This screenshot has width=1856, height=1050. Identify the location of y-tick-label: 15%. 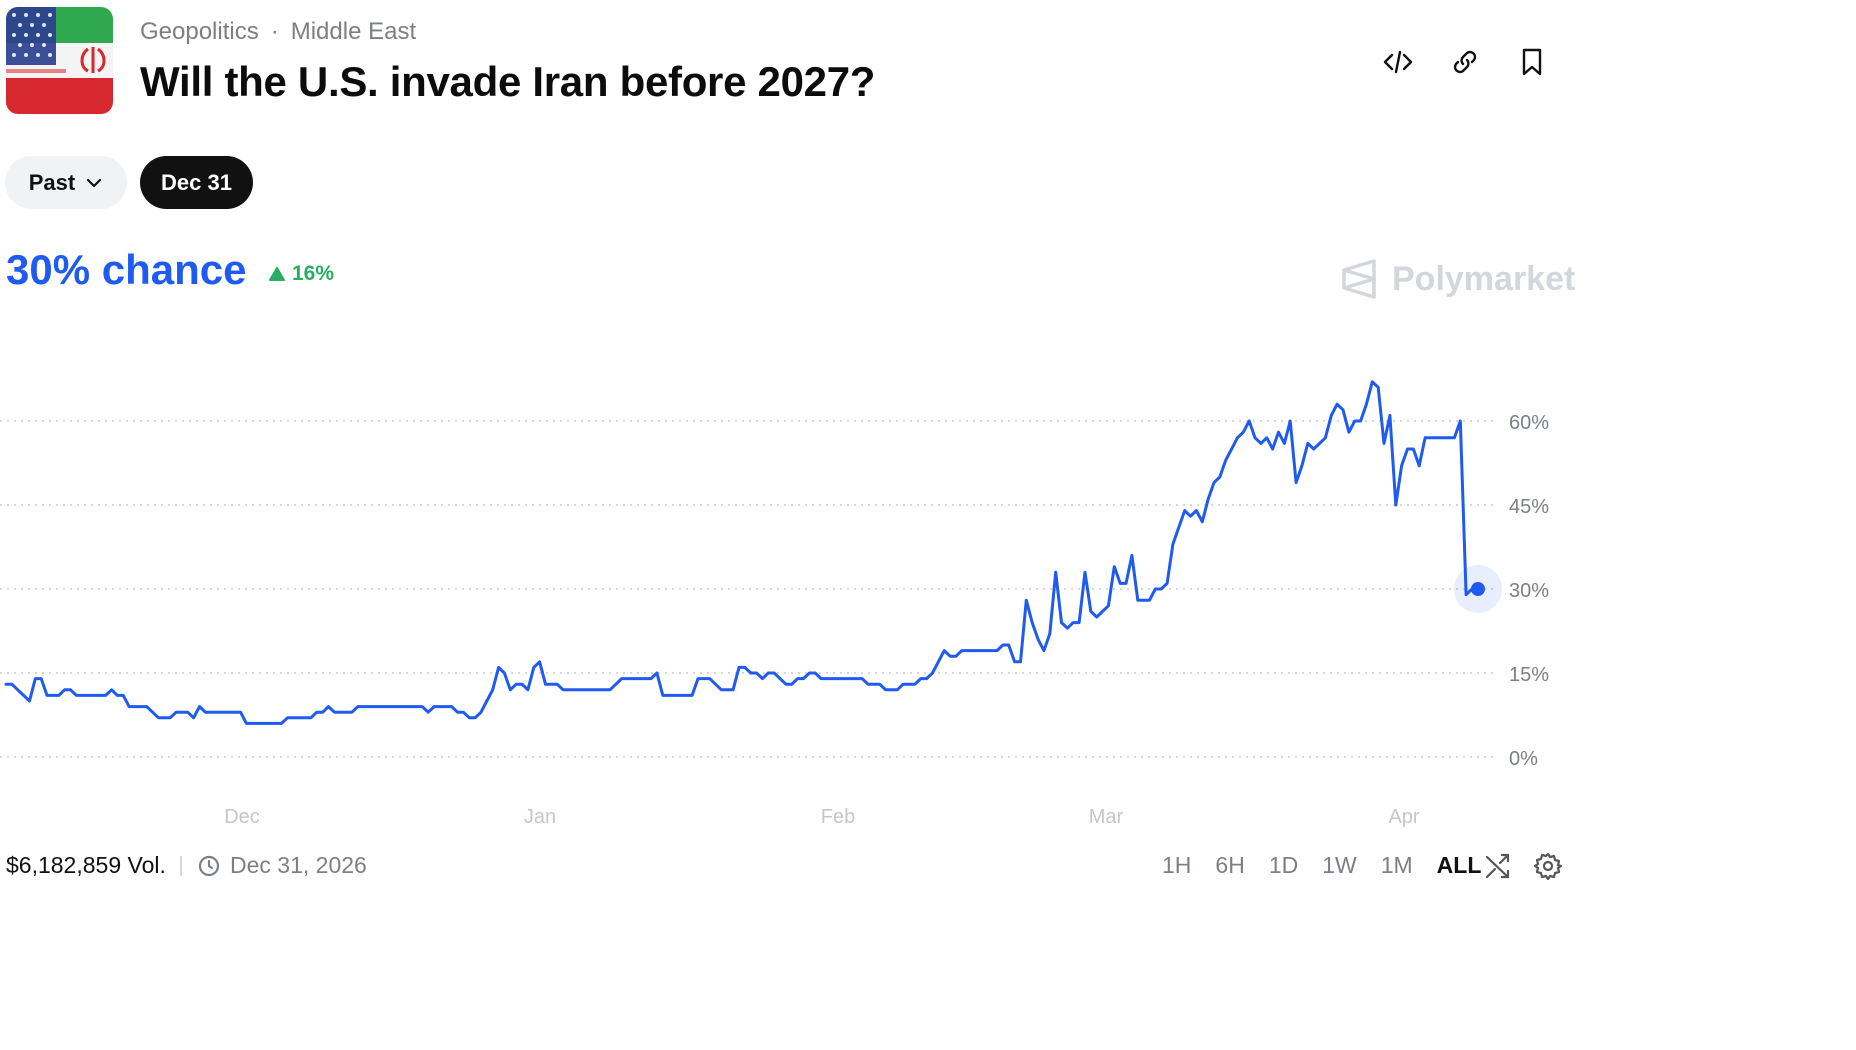
(1529, 675).